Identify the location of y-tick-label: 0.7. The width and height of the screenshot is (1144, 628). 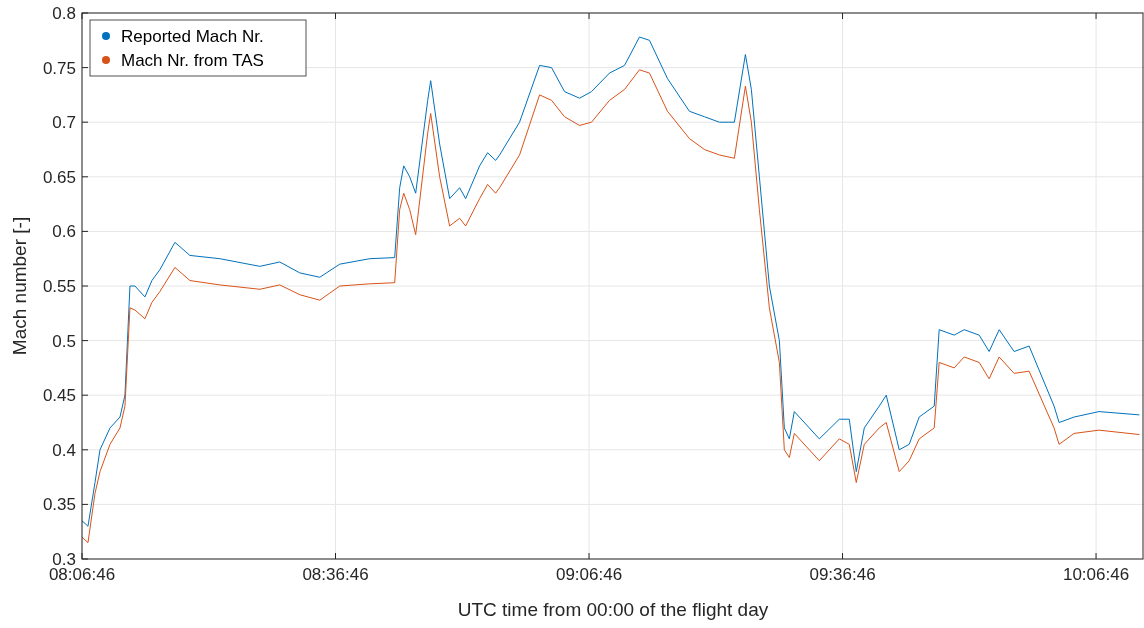
(64, 123).